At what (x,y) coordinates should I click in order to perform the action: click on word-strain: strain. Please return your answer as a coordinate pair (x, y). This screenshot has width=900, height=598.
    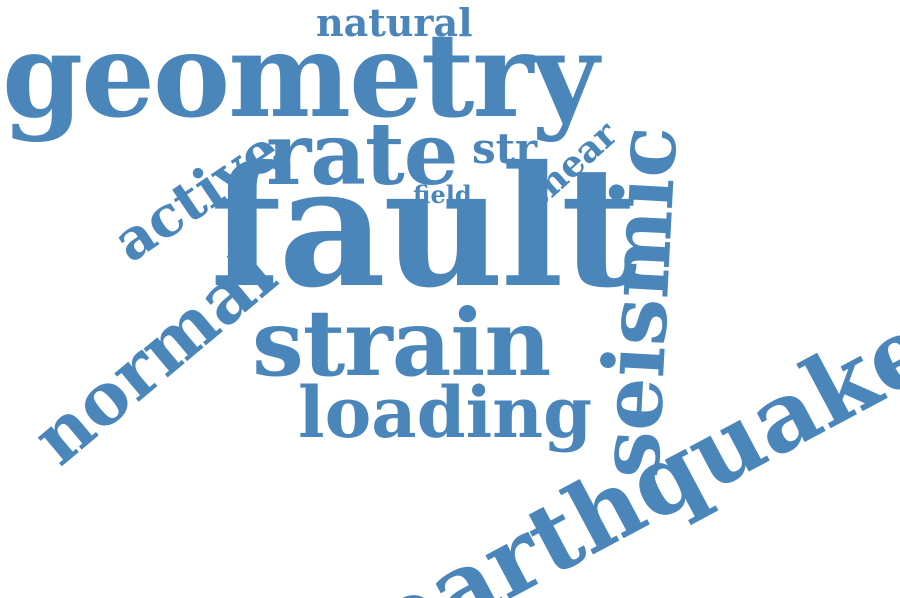
    Looking at the image, I should click on (401, 343).